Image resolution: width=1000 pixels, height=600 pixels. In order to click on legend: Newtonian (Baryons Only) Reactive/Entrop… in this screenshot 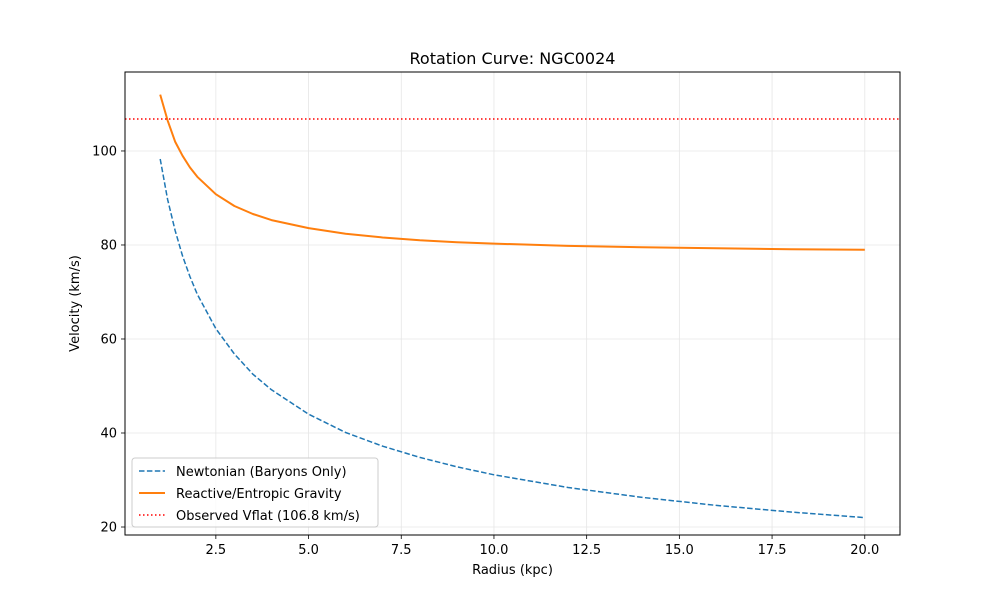, I will do `click(255, 492)`.